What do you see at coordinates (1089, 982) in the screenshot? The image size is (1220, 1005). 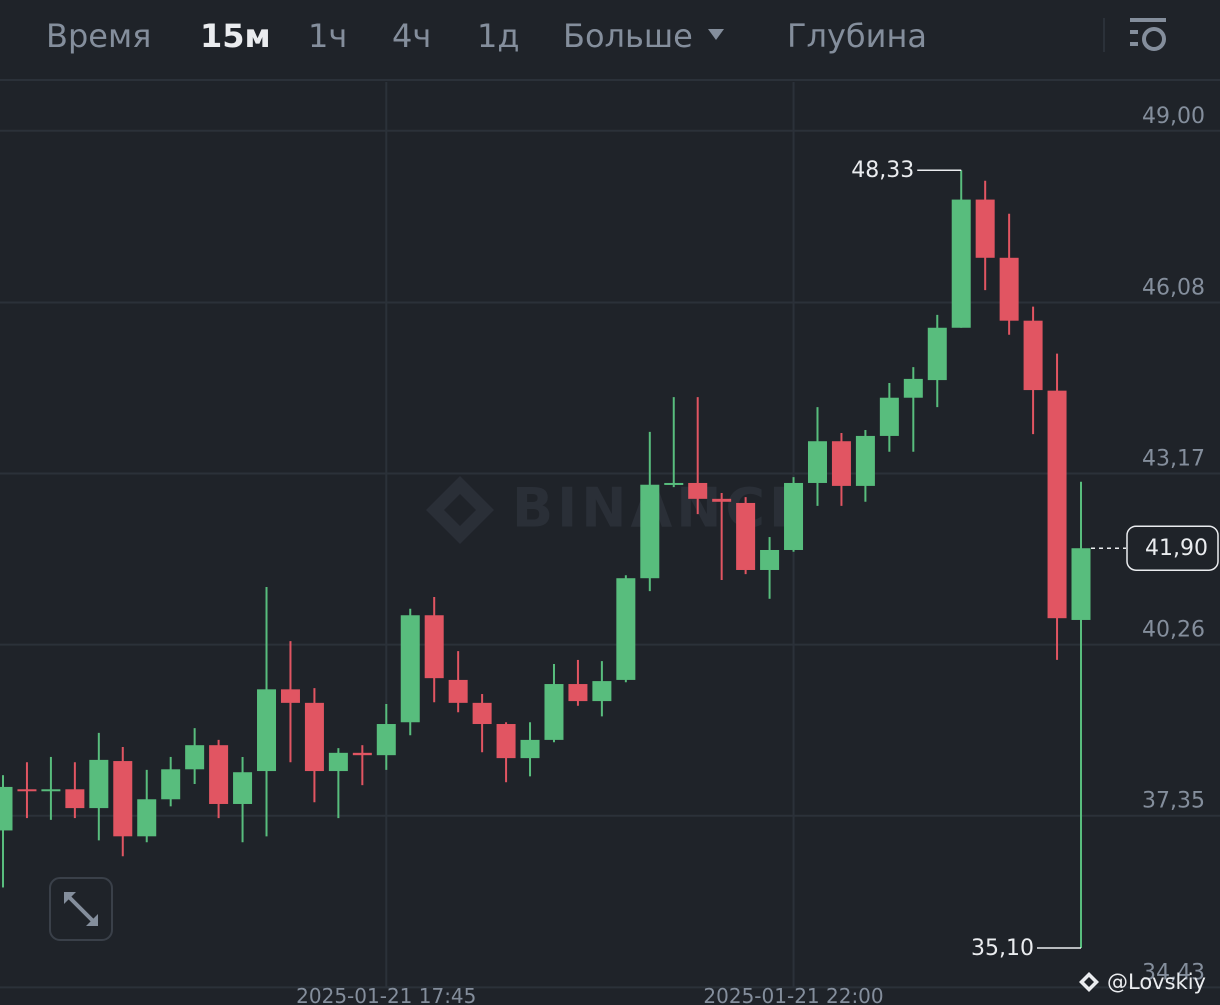 I see `handle-logo` at bounding box center [1089, 982].